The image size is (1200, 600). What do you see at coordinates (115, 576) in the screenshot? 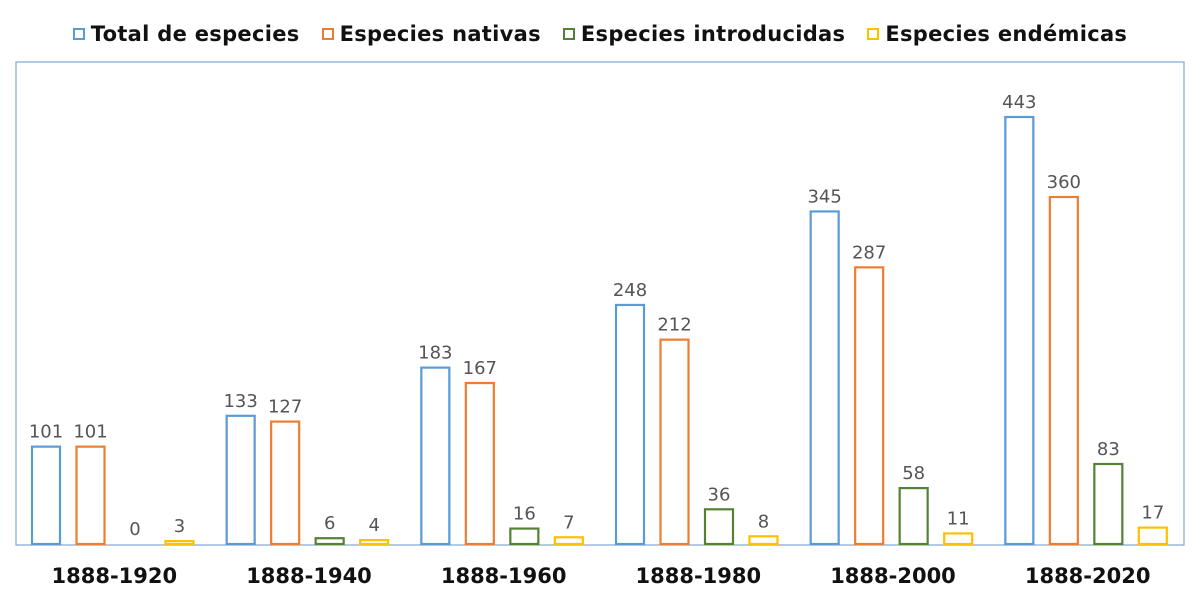
I see `x-tick-label: 1888-1920` at bounding box center [115, 576].